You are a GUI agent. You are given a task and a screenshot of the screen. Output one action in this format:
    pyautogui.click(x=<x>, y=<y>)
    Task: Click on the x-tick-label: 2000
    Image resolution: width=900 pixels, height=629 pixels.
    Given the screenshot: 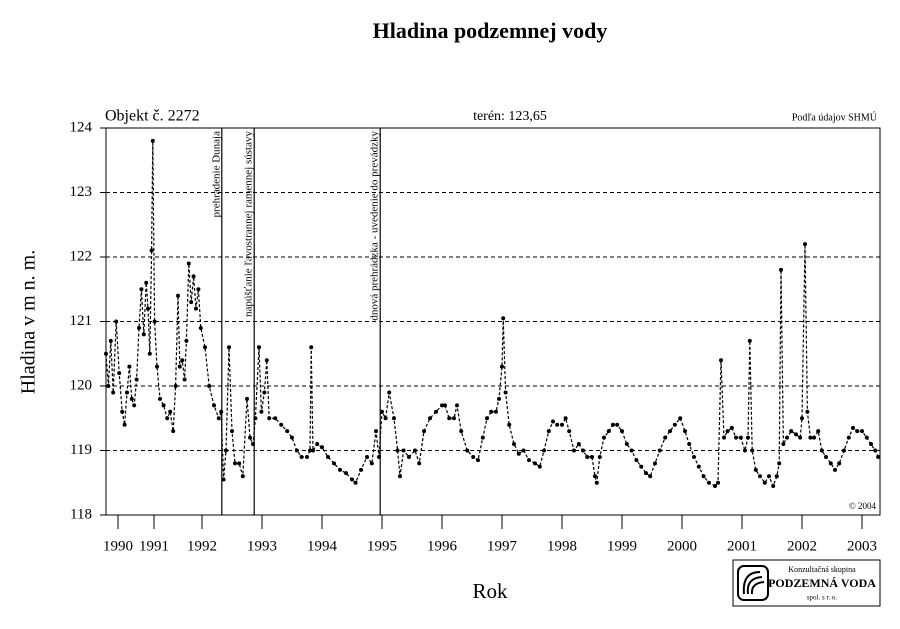 What is the action you would take?
    pyautogui.click(x=682, y=546)
    